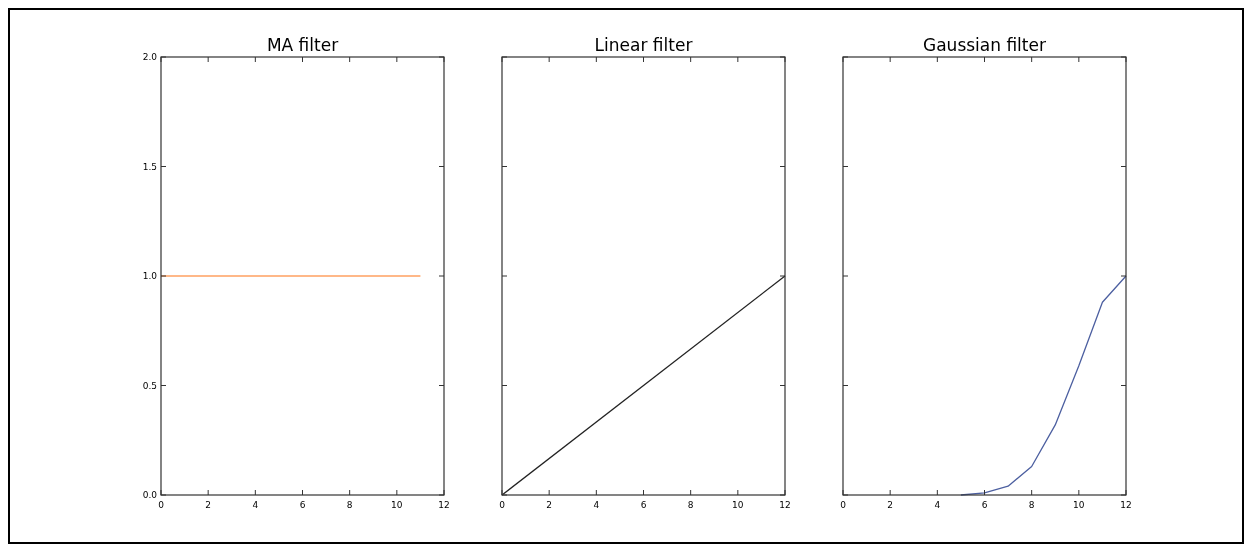 This screenshot has height=552, width=1252. What do you see at coordinates (150, 495) in the screenshot?
I see `y-tick-label: 0.0` at bounding box center [150, 495].